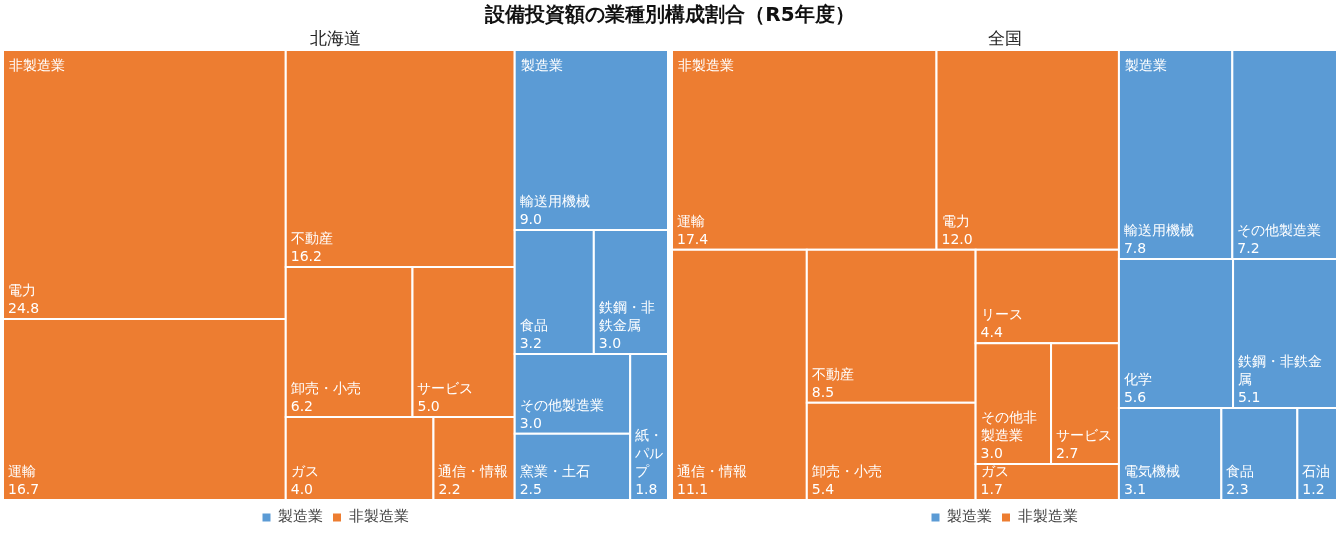 The width and height of the screenshot is (1340, 537). What do you see at coordinates (991, 489) in the screenshot?
I see `data-label: 1.7` at bounding box center [991, 489].